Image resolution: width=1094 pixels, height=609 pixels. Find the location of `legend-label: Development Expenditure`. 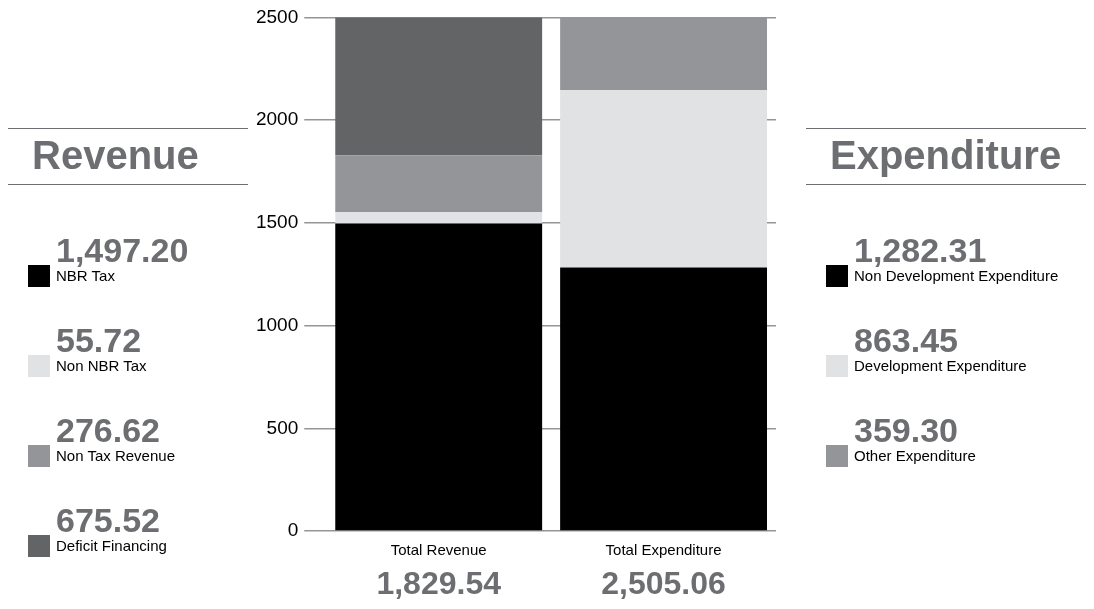

legend-label: Development Expenditure is located at coordinates (941, 365).